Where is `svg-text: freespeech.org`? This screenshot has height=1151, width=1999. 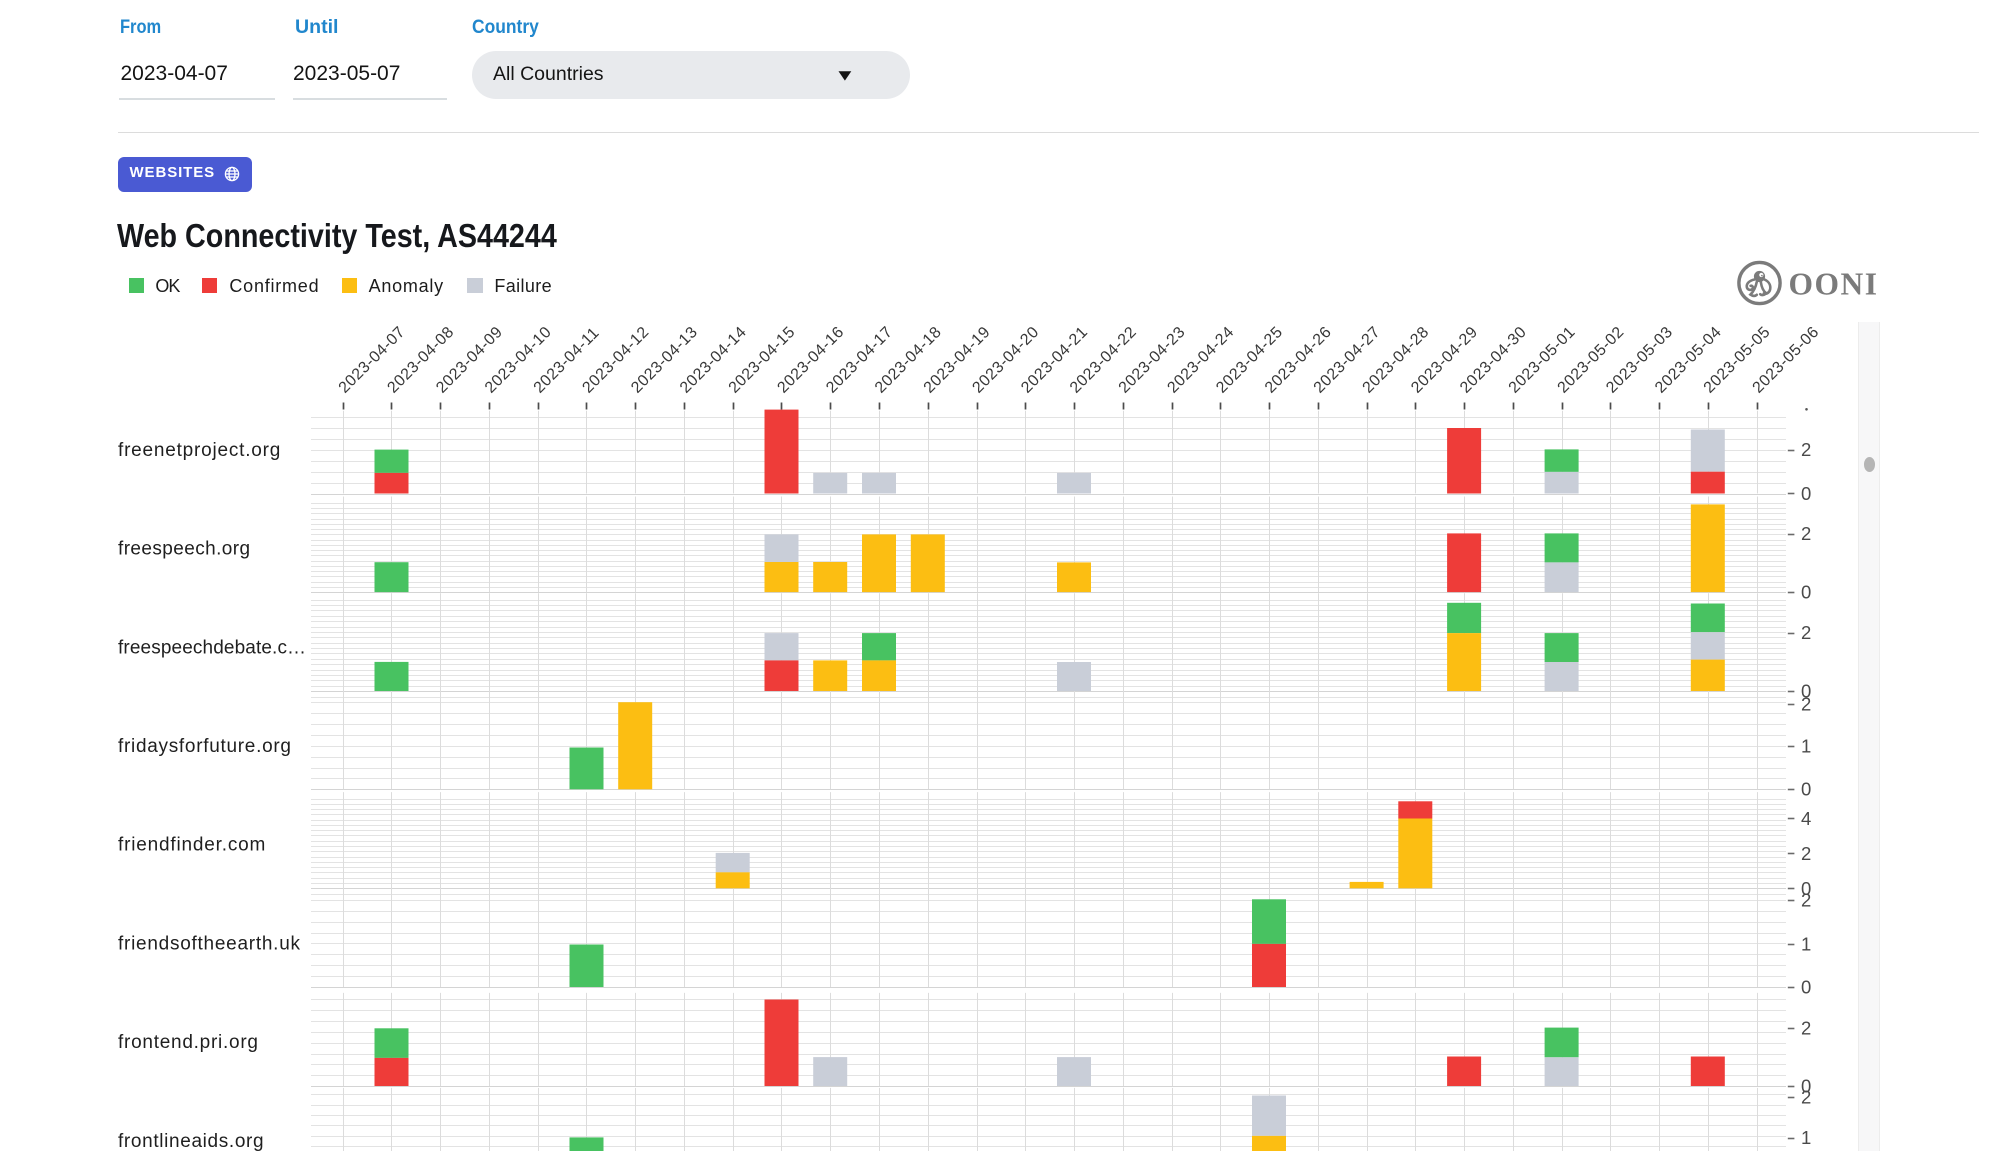
svg-text: freespeech.org is located at coordinates (184, 549).